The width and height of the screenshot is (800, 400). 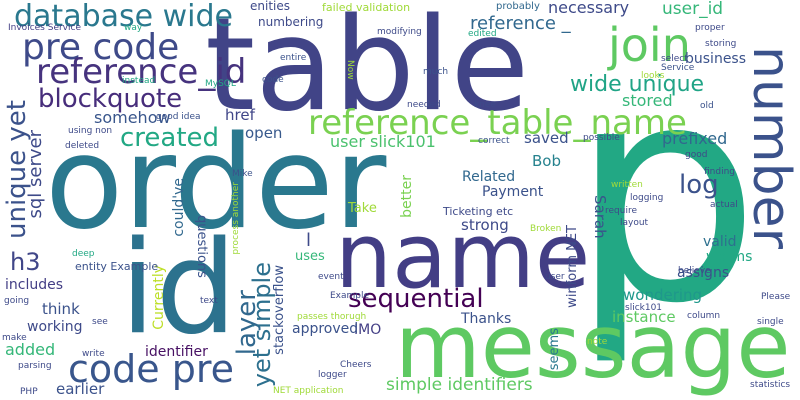 What do you see at coordinates (159, 297) in the screenshot?
I see `cloud-word: Currently` at bounding box center [159, 297].